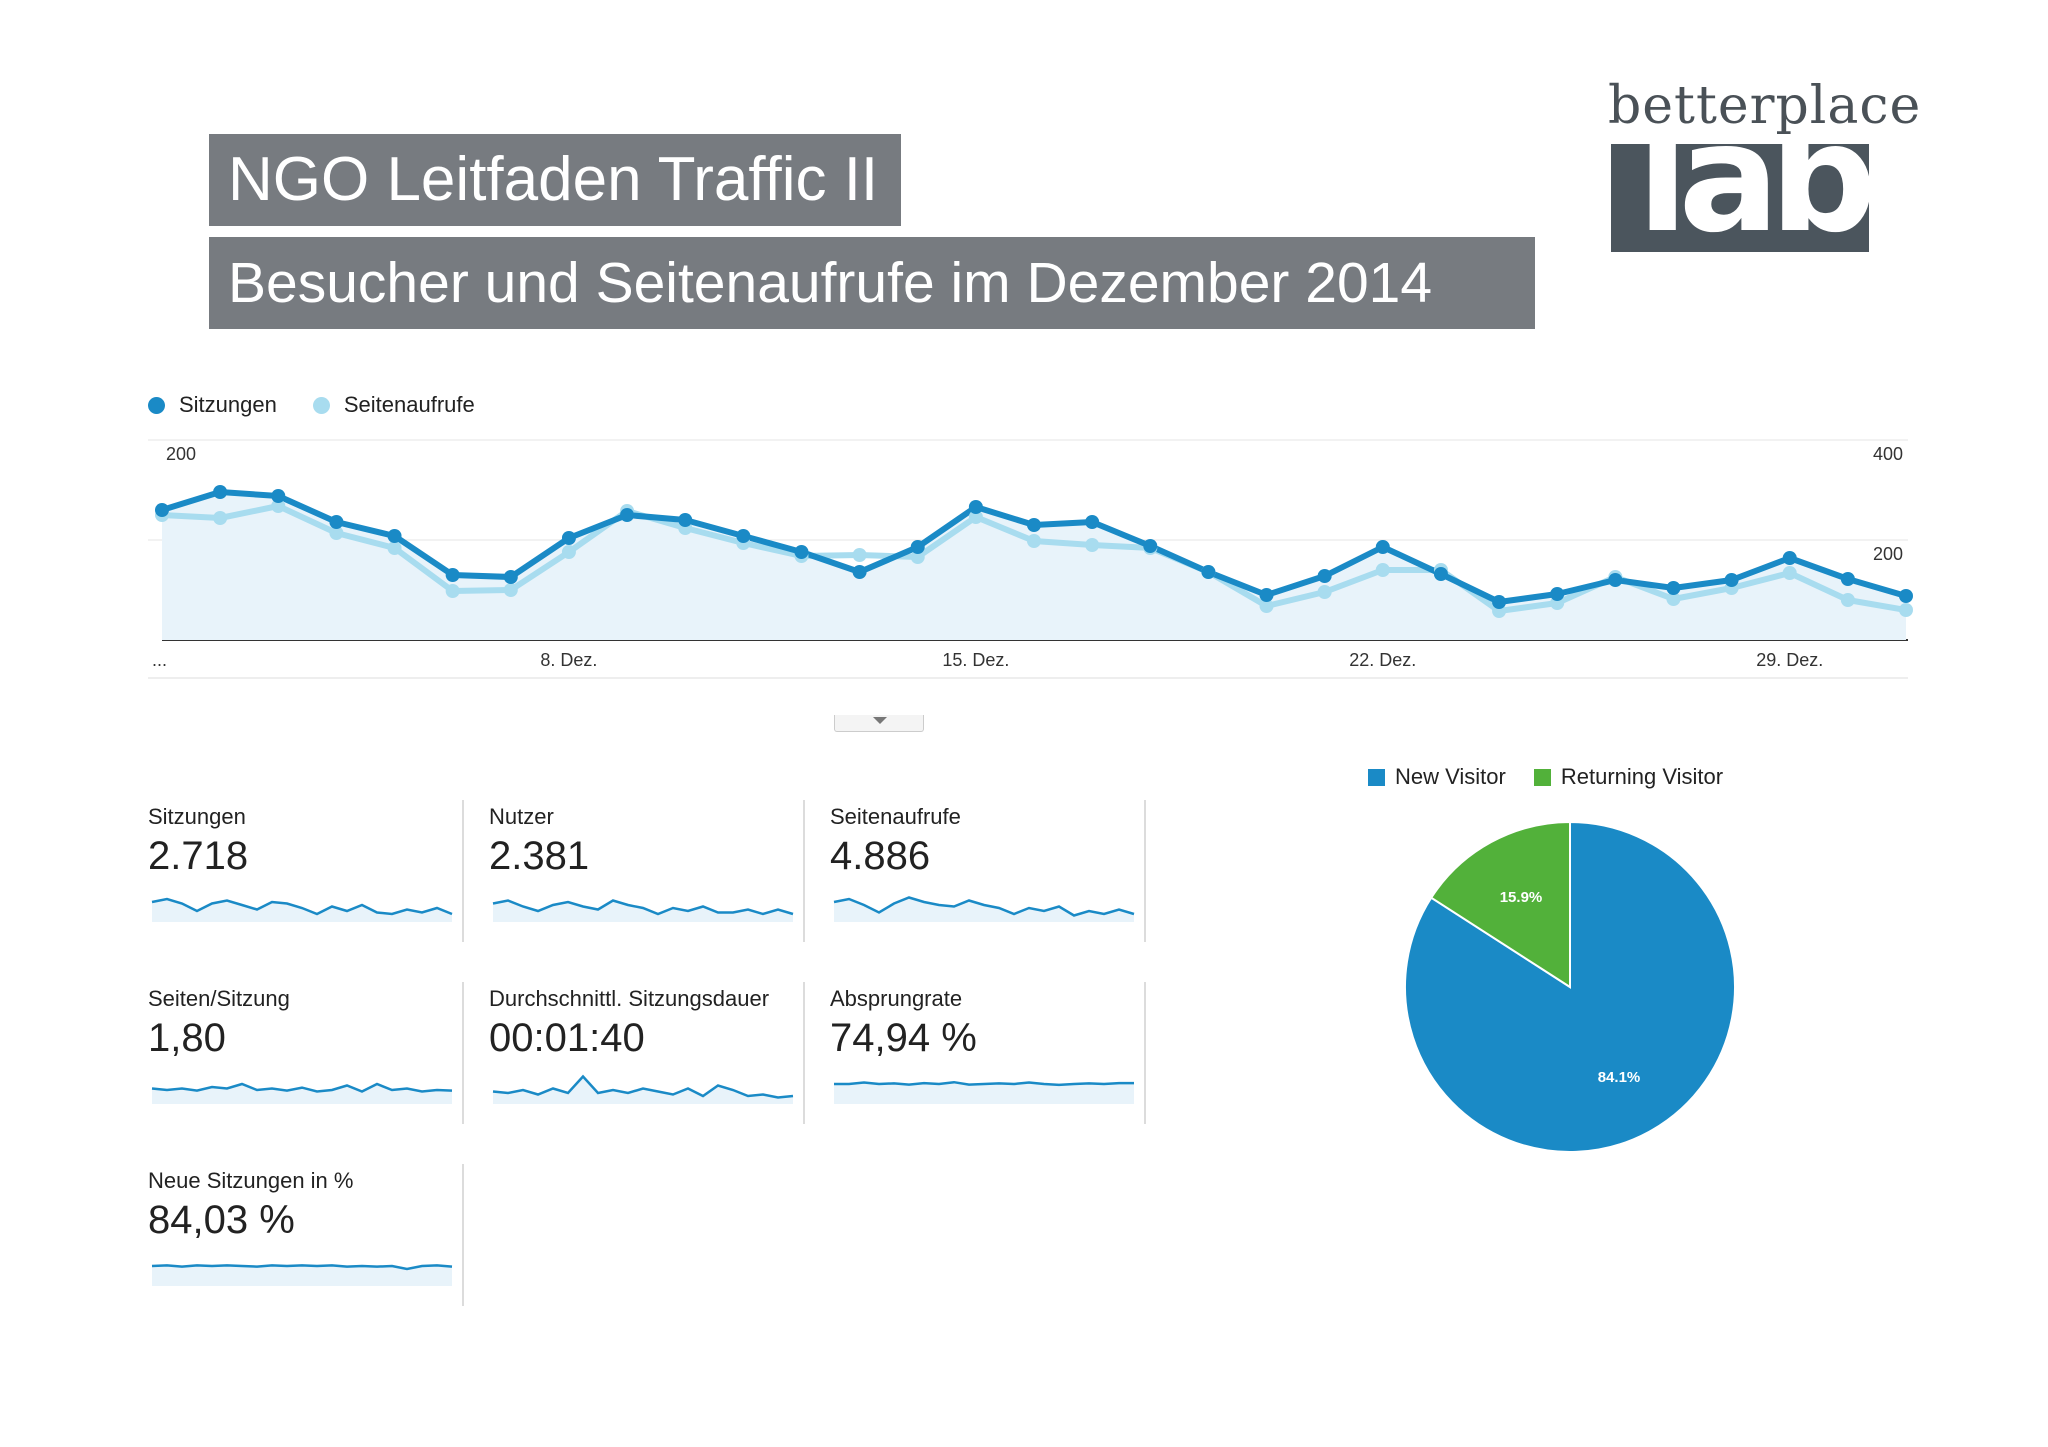 Image resolution: width=2048 pixels, height=1447 pixels. Describe the element at coordinates (228, 404) in the screenshot. I see `legend-label-sessions: Sitzungen` at that location.